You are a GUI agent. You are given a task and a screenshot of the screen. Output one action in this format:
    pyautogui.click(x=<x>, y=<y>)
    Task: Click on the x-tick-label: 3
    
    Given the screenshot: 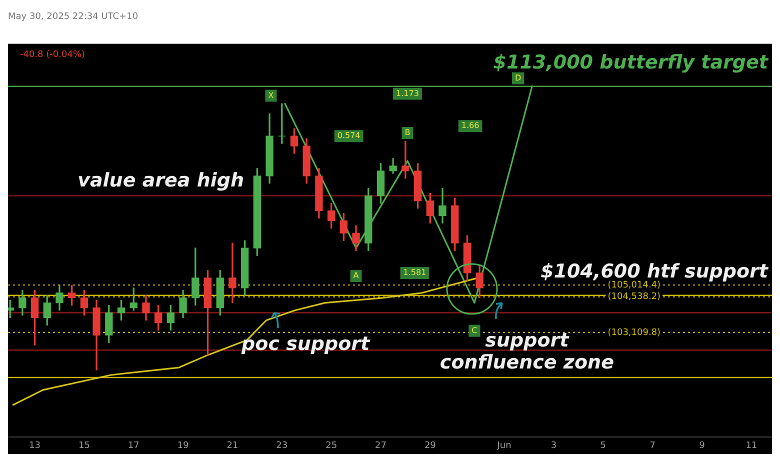 What is the action you would take?
    pyautogui.click(x=553, y=445)
    